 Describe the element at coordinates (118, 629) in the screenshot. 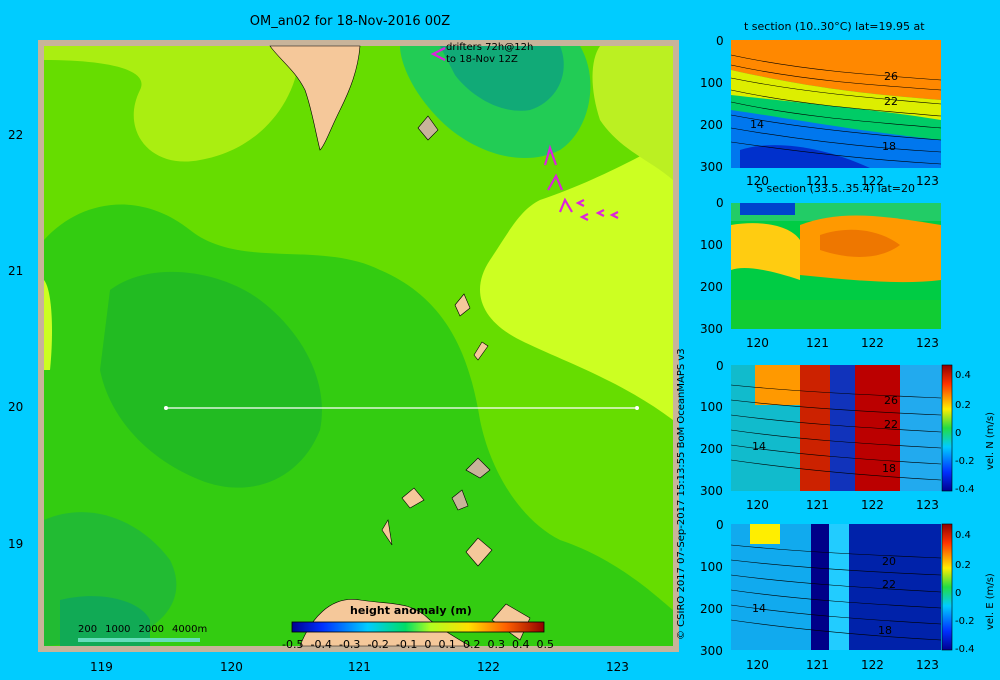

I see `depth-legend-label: 1000` at that location.